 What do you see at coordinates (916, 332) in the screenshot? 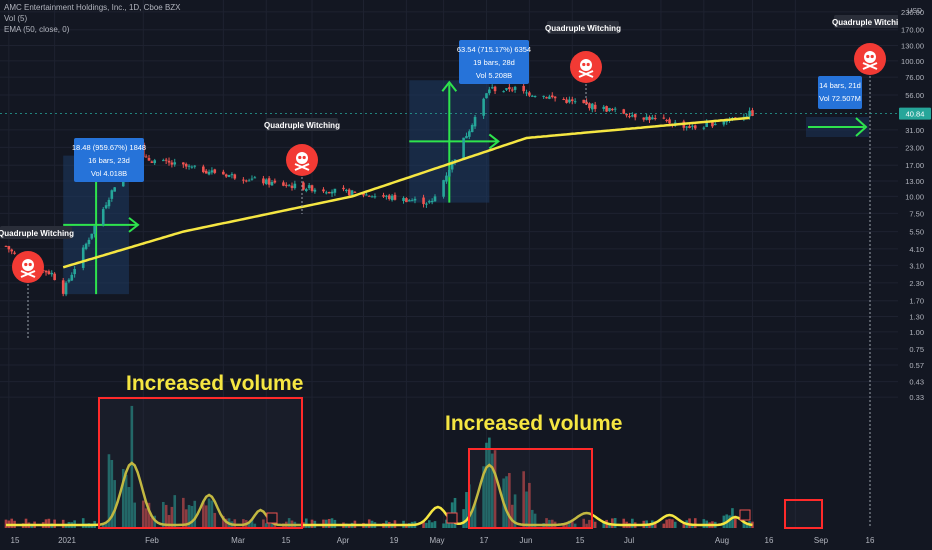
I see `price-tick-label: 1.00` at bounding box center [916, 332].